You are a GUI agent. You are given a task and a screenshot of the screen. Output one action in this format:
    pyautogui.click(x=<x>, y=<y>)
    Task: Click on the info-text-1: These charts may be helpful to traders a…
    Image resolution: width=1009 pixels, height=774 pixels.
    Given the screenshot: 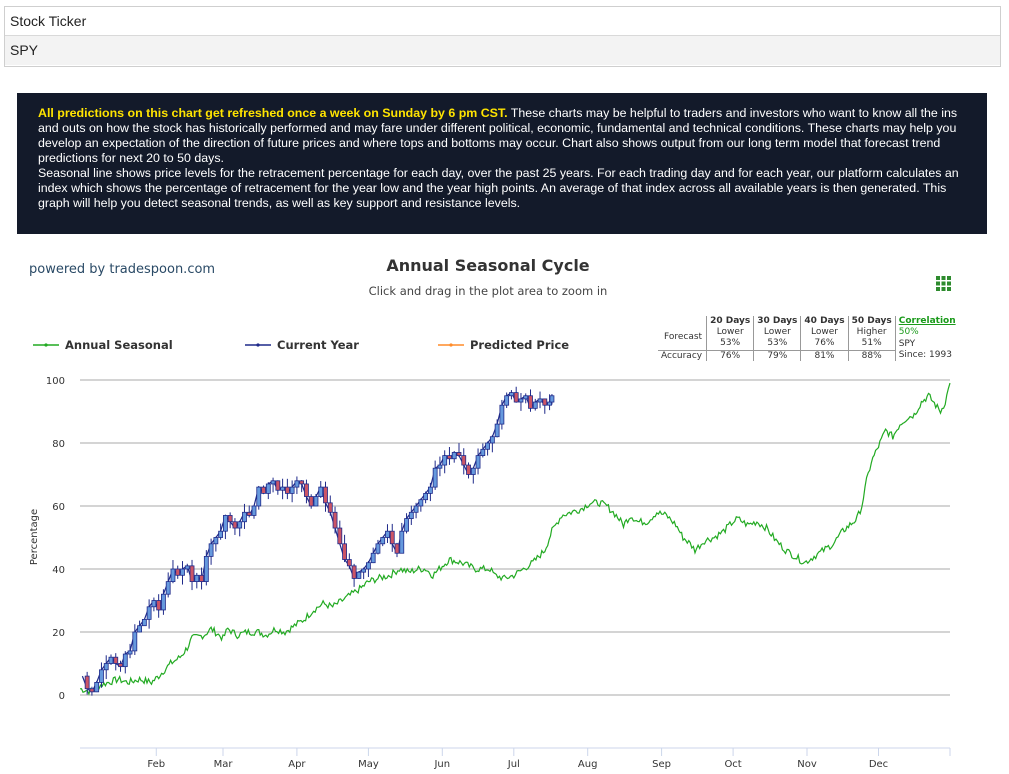 What is the action you would take?
    pyautogui.click(x=498, y=135)
    